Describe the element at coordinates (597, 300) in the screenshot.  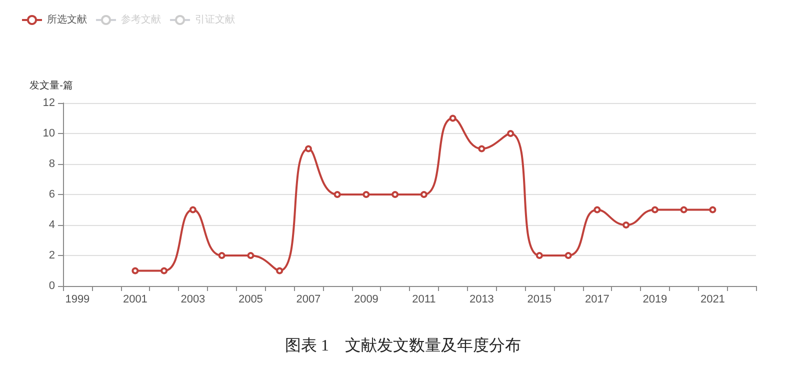
I see `x-tick-label: 2017` at that location.